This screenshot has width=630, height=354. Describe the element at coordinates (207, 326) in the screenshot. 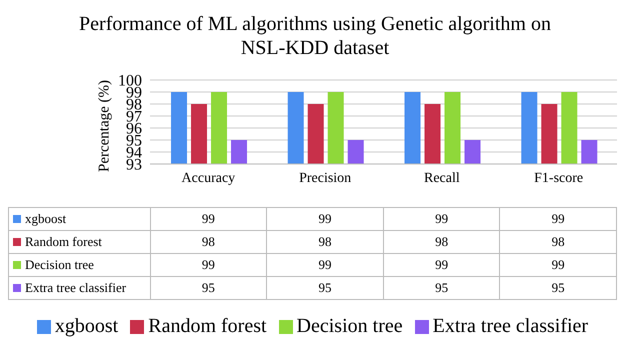

I see `text: Random forest` at that location.